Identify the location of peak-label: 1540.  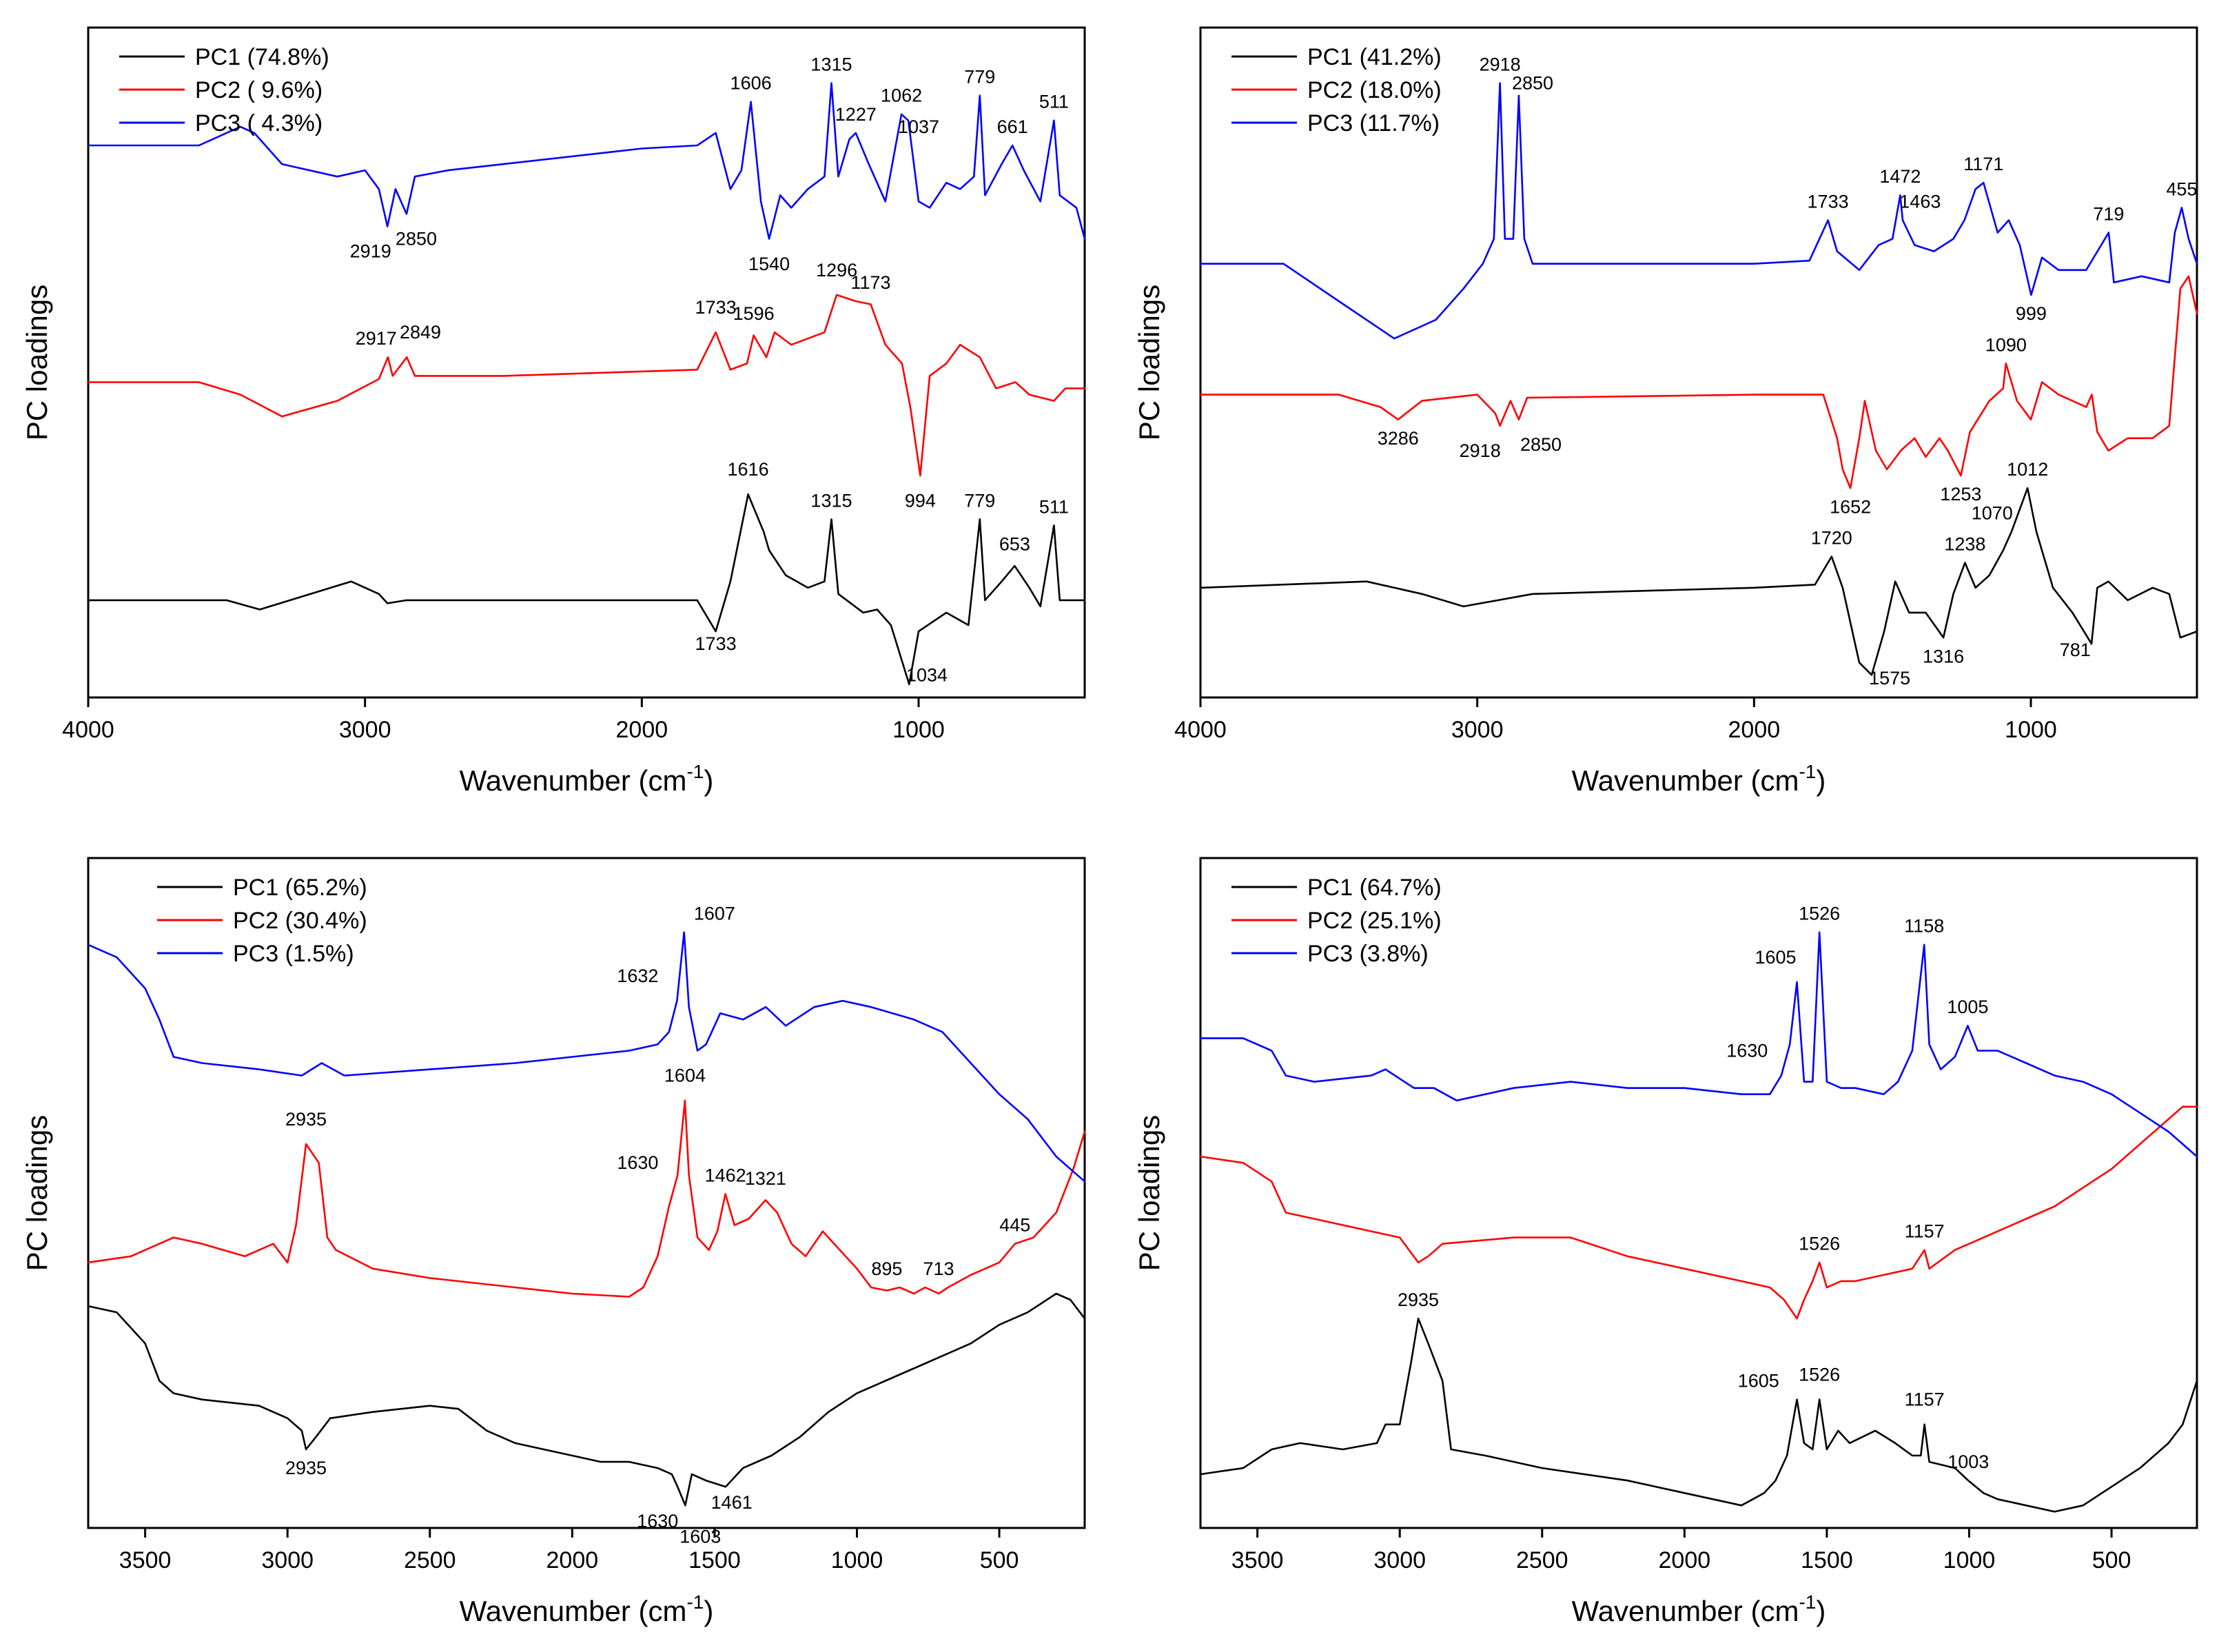
(769, 264).